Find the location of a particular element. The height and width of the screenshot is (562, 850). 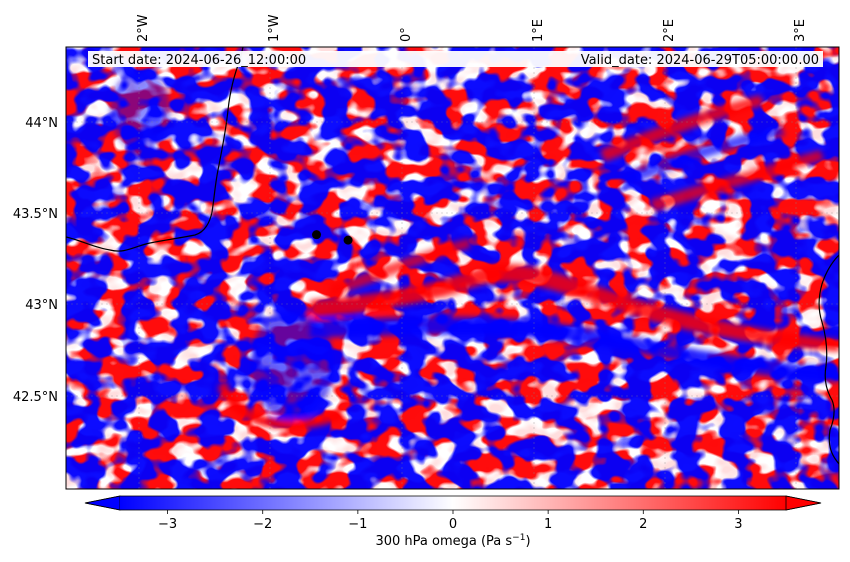

valid-date-label: Valid_date: 2024-06-29T05:00:00.00 is located at coordinates (700, 60).